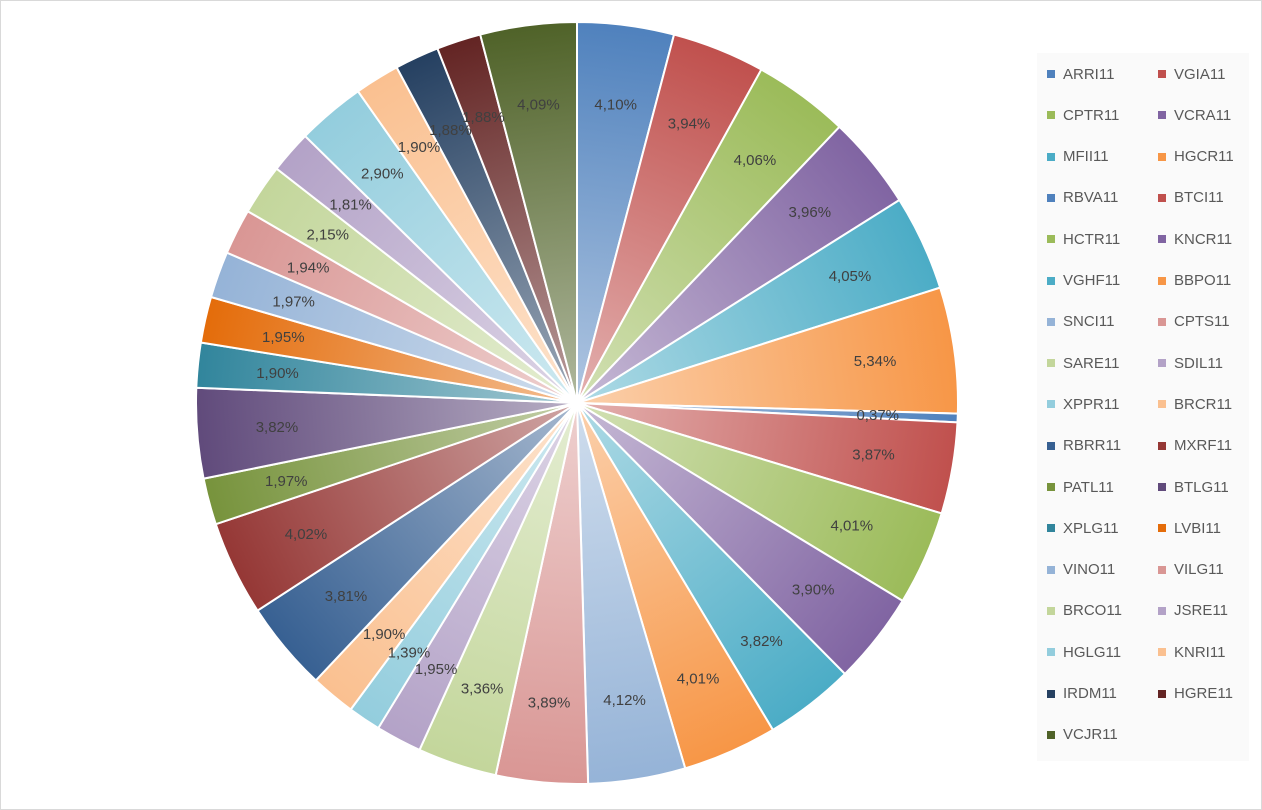  I want to click on data-label-hgcr11: 5,34%, so click(875, 361).